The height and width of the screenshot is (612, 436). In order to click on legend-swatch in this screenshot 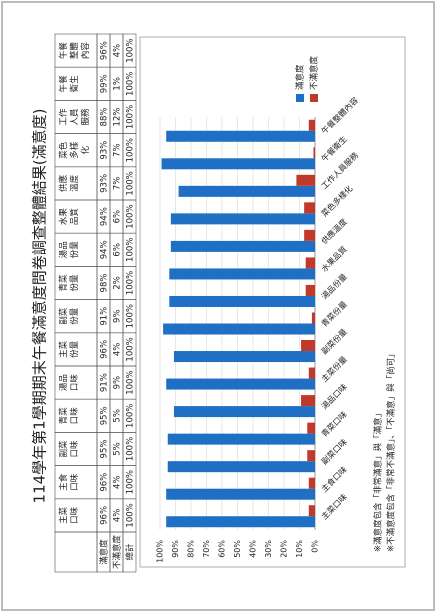, I will do `click(314, 98)`.